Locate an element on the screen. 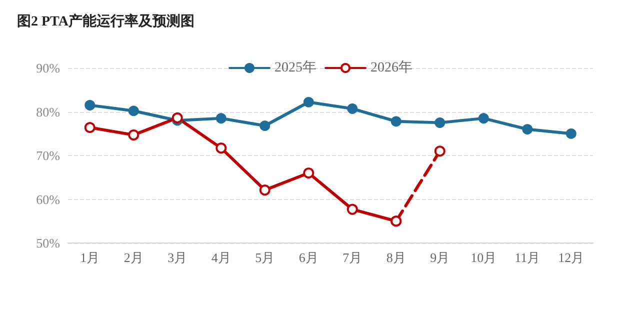 This screenshot has width=641, height=309. x-tick-label: 9月 is located at coordinates (440, 257).